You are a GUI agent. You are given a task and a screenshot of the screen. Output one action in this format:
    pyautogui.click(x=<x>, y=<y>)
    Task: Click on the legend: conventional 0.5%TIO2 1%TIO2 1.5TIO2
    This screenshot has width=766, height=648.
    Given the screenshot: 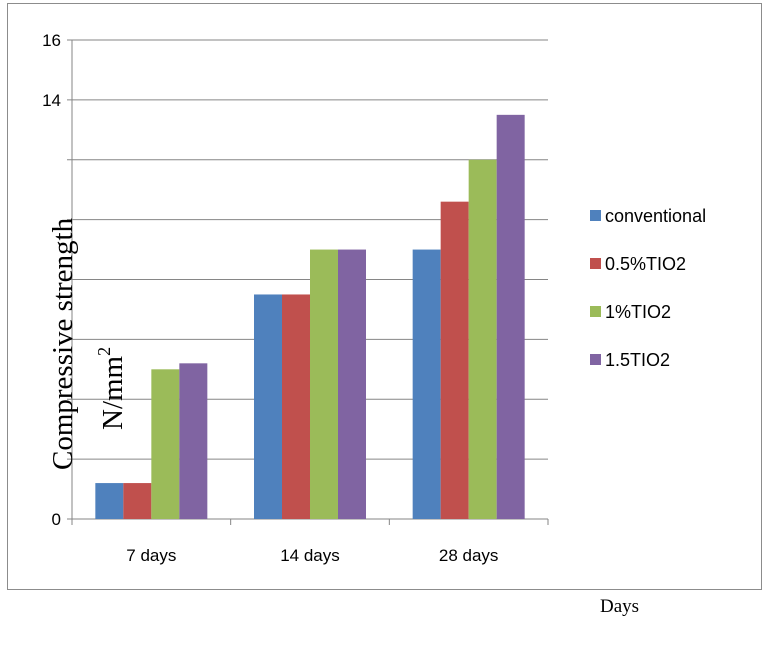 What is the action you would take?
    pyautogui.click(x=648, y=288)
    